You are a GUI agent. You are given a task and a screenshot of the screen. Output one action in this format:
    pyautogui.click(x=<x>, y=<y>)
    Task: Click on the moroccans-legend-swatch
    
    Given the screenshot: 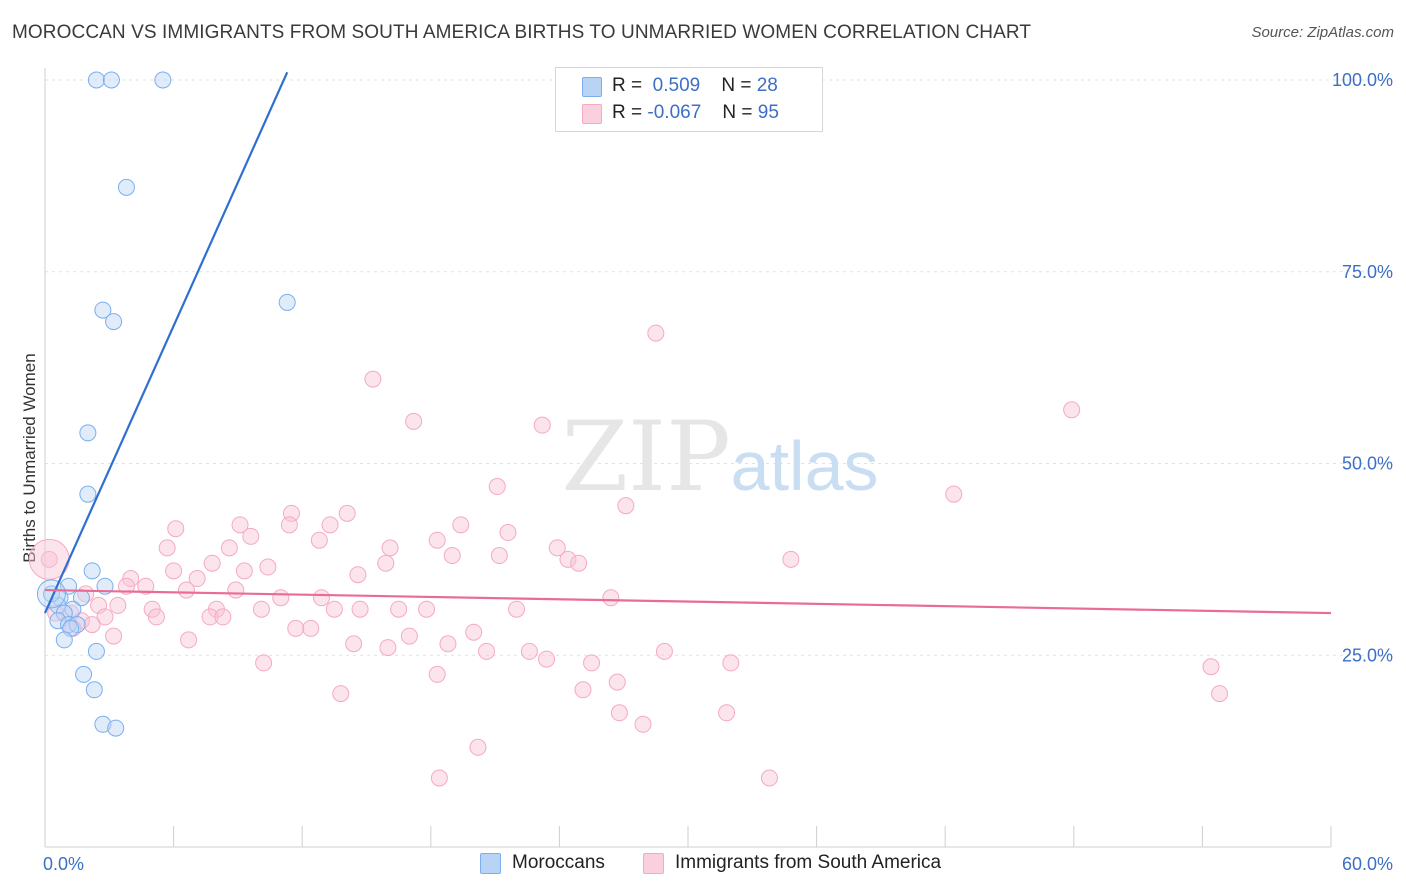 What is the action you would take?
    pyautogui.click(x=490, y=863)
    